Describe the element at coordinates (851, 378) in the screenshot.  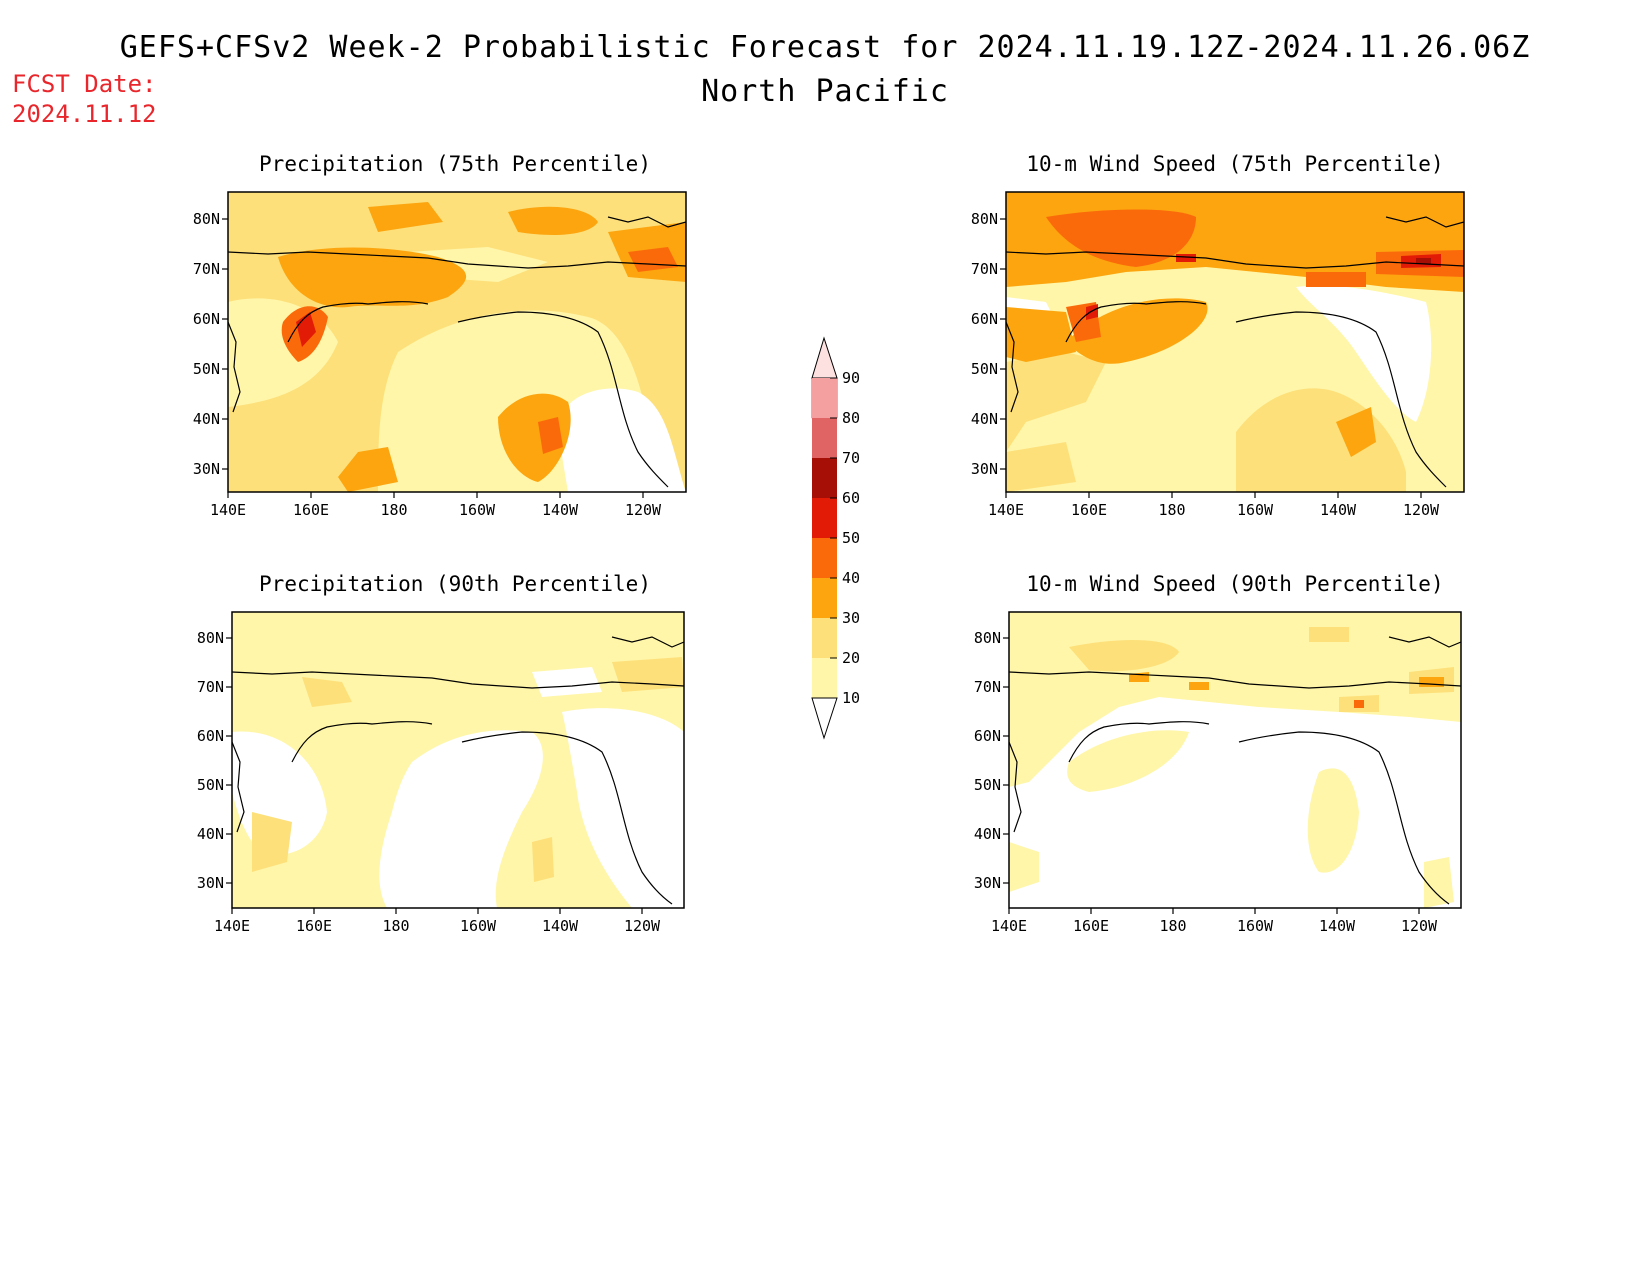
I see `colorbar-label: 90` at that location.